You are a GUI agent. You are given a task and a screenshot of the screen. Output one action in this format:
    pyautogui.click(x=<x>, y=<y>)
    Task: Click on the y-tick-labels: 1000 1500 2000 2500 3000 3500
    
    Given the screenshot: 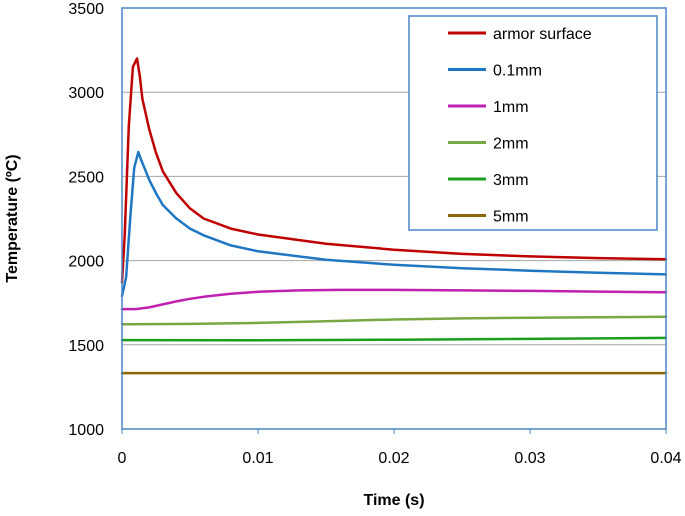 What is the action you would take?
    pyautogui.click(x=86, y=220)
    